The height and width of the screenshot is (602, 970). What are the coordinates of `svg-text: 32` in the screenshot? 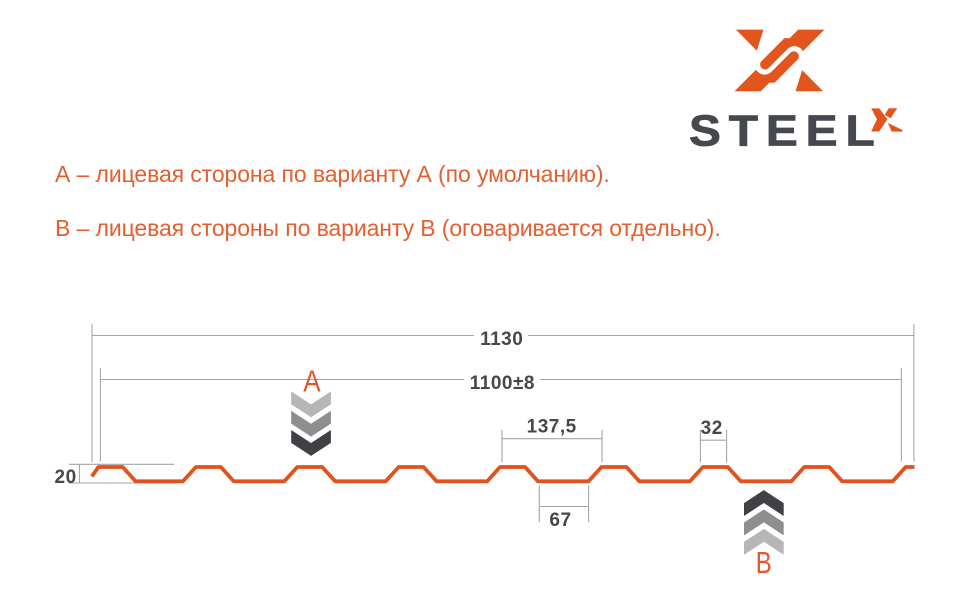 It's located at (712, 428).